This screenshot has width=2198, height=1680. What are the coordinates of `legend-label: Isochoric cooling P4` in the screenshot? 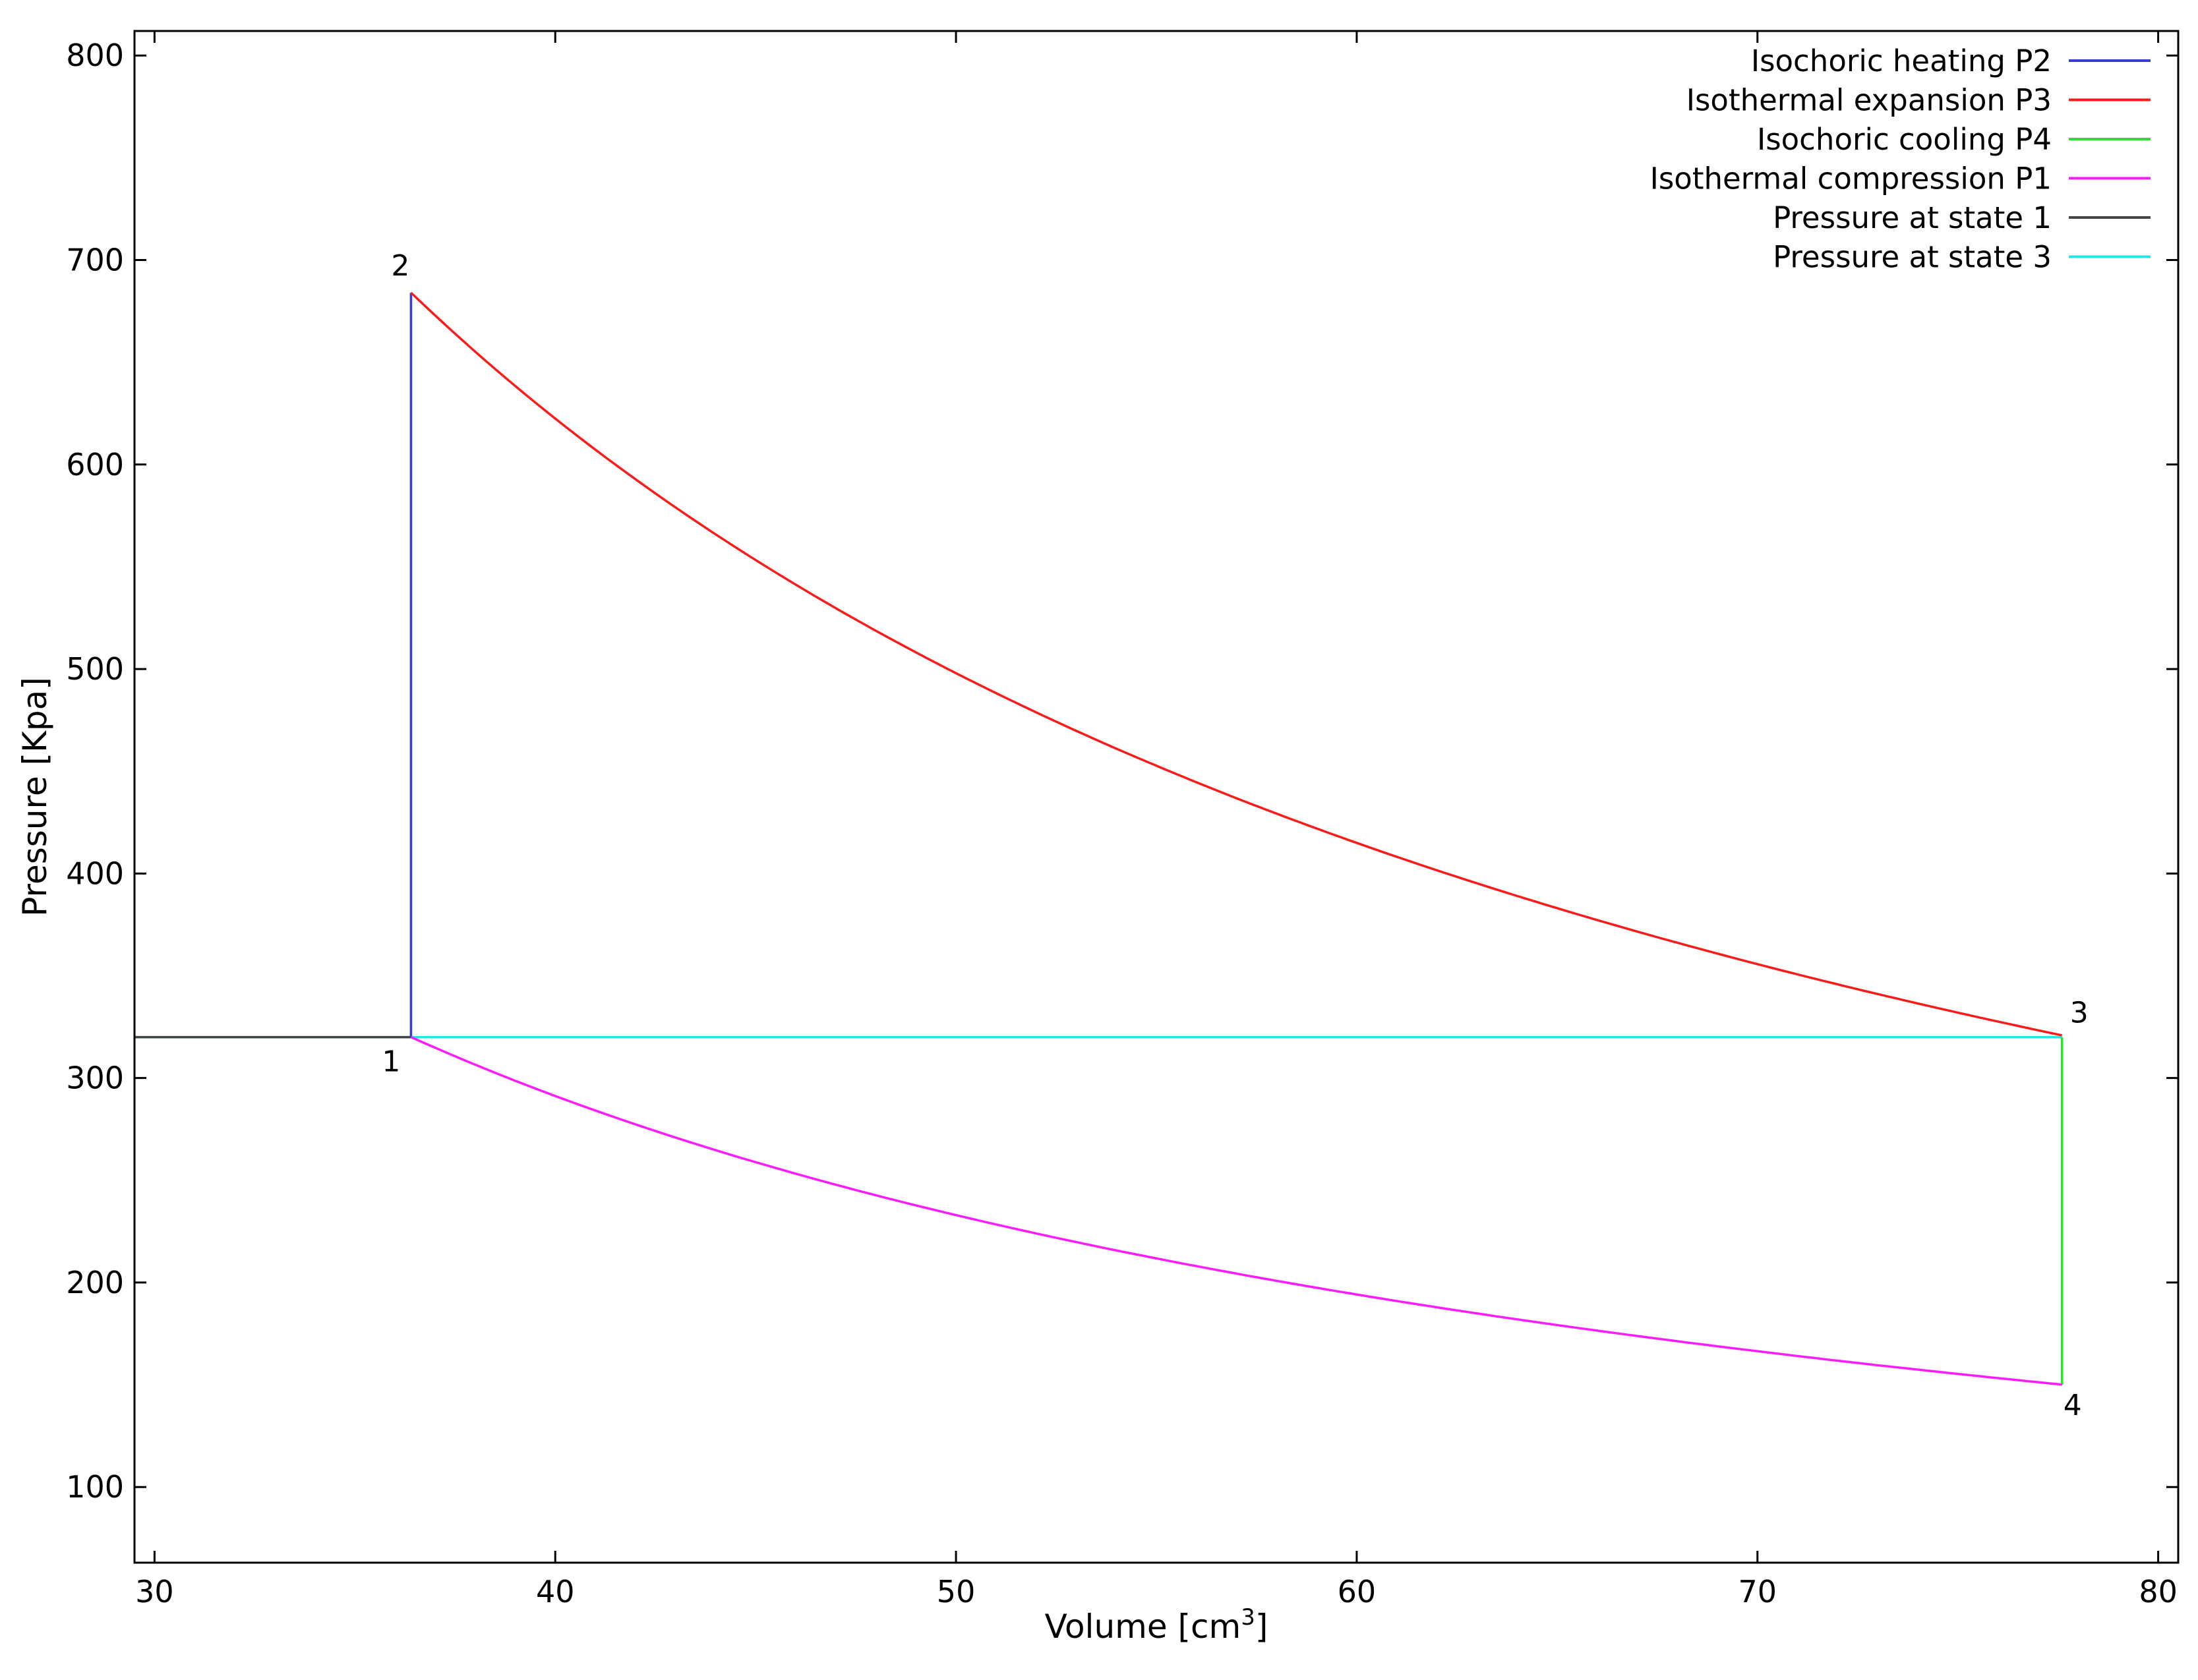 It's located at (1904, 139).